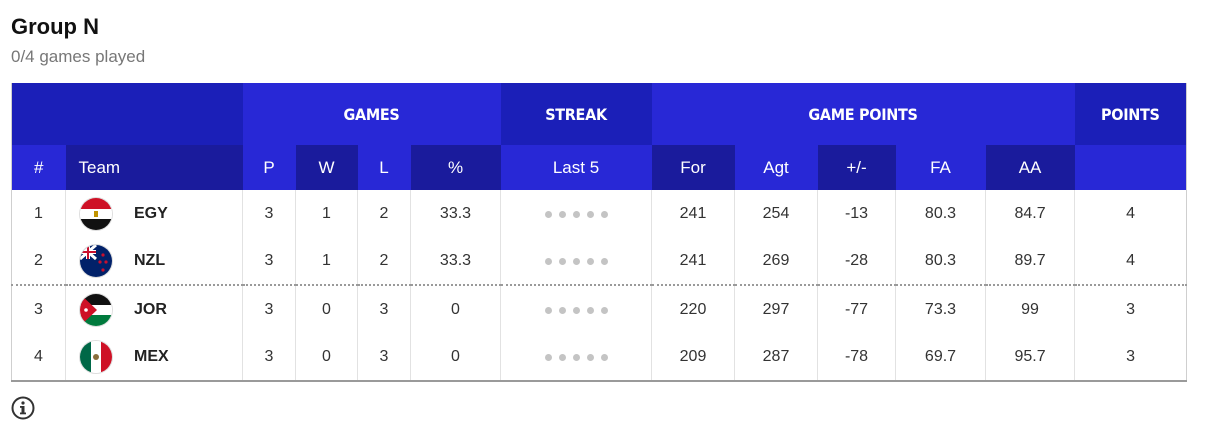 This screenshot has width=1216, height=429. Describe the element at coordinates (150, 309) in the screenshot. I see `team-abbr: JOR` at that location.